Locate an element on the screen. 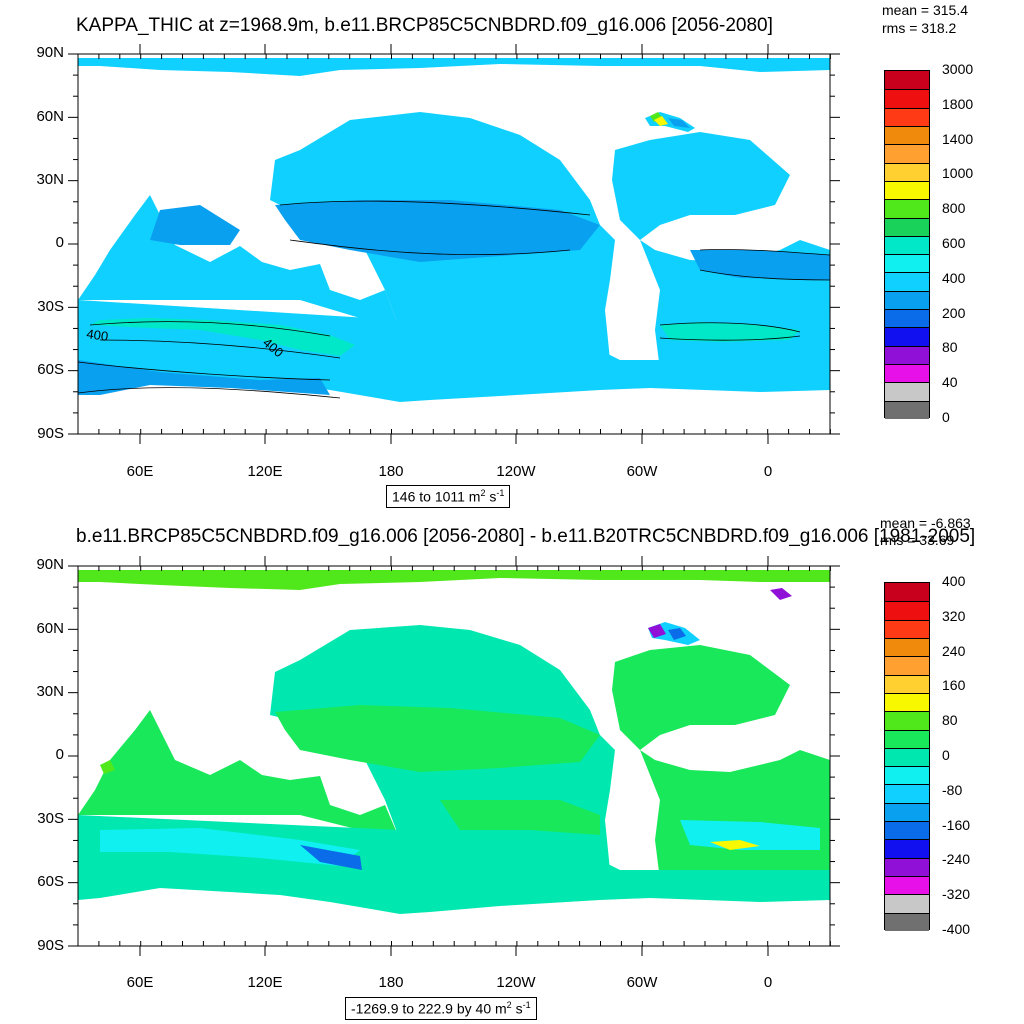 This screenshot has height=1024, width=1024. lon-label-60e: 60E is located at coordinates (140, 471).